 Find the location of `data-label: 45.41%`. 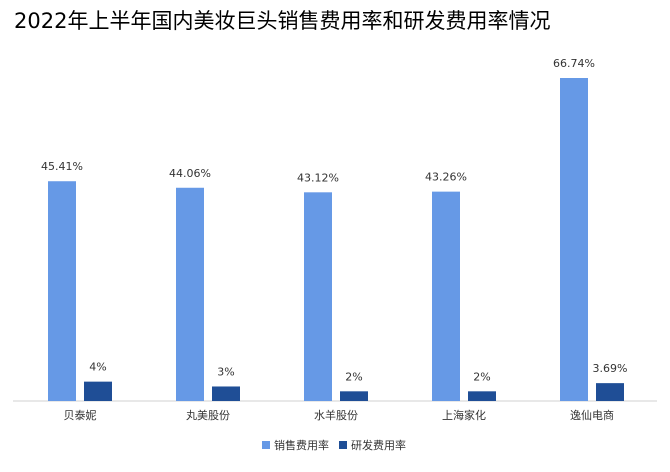

data-label: 45.41% is located at coordinates (62, 166).